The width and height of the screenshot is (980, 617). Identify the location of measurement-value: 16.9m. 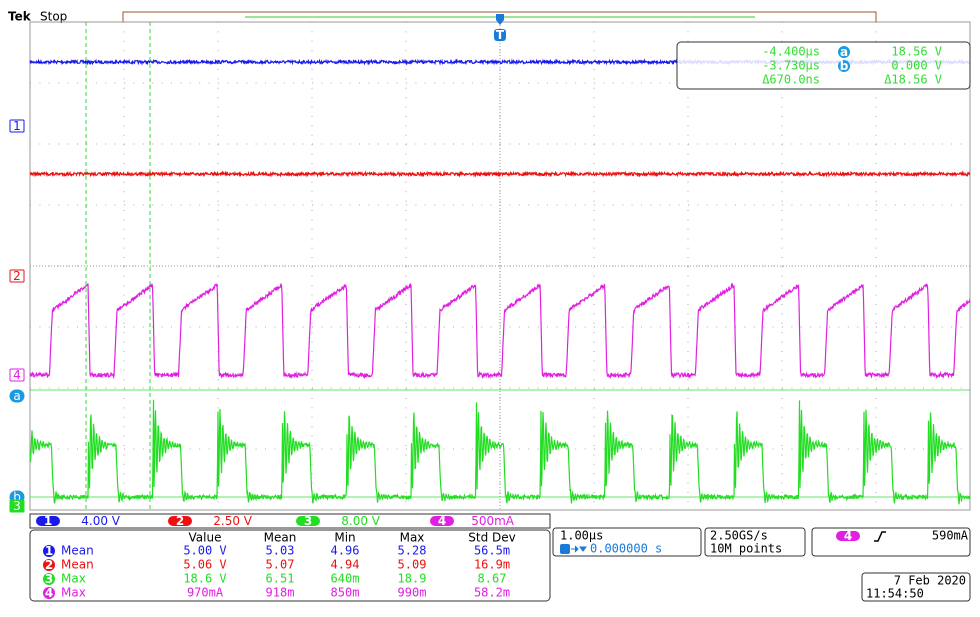
(492, 565).